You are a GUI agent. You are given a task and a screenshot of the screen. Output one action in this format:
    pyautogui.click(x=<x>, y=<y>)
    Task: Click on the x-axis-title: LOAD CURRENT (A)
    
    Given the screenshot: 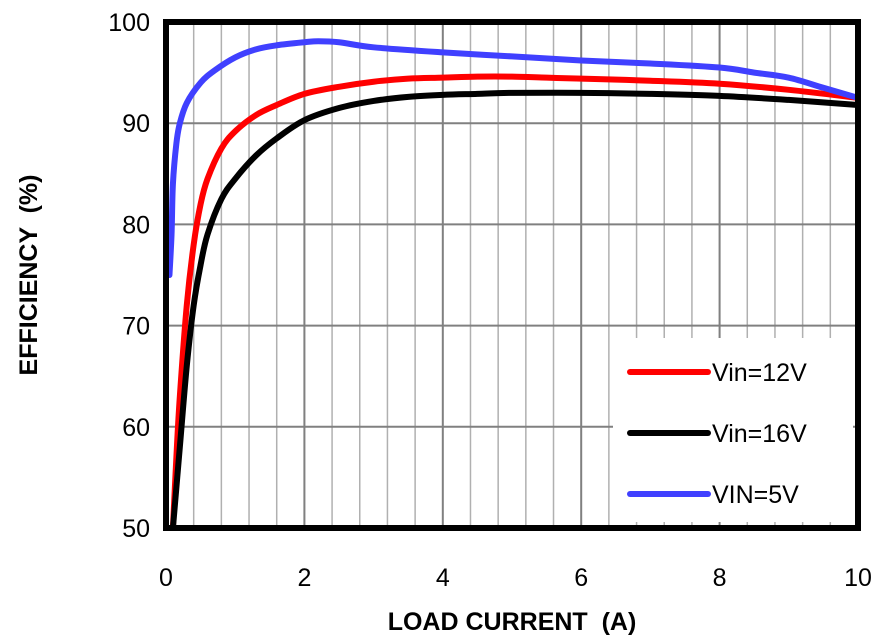 What is the action you would take?
    pyautogui.click(x=512, y=622)
    